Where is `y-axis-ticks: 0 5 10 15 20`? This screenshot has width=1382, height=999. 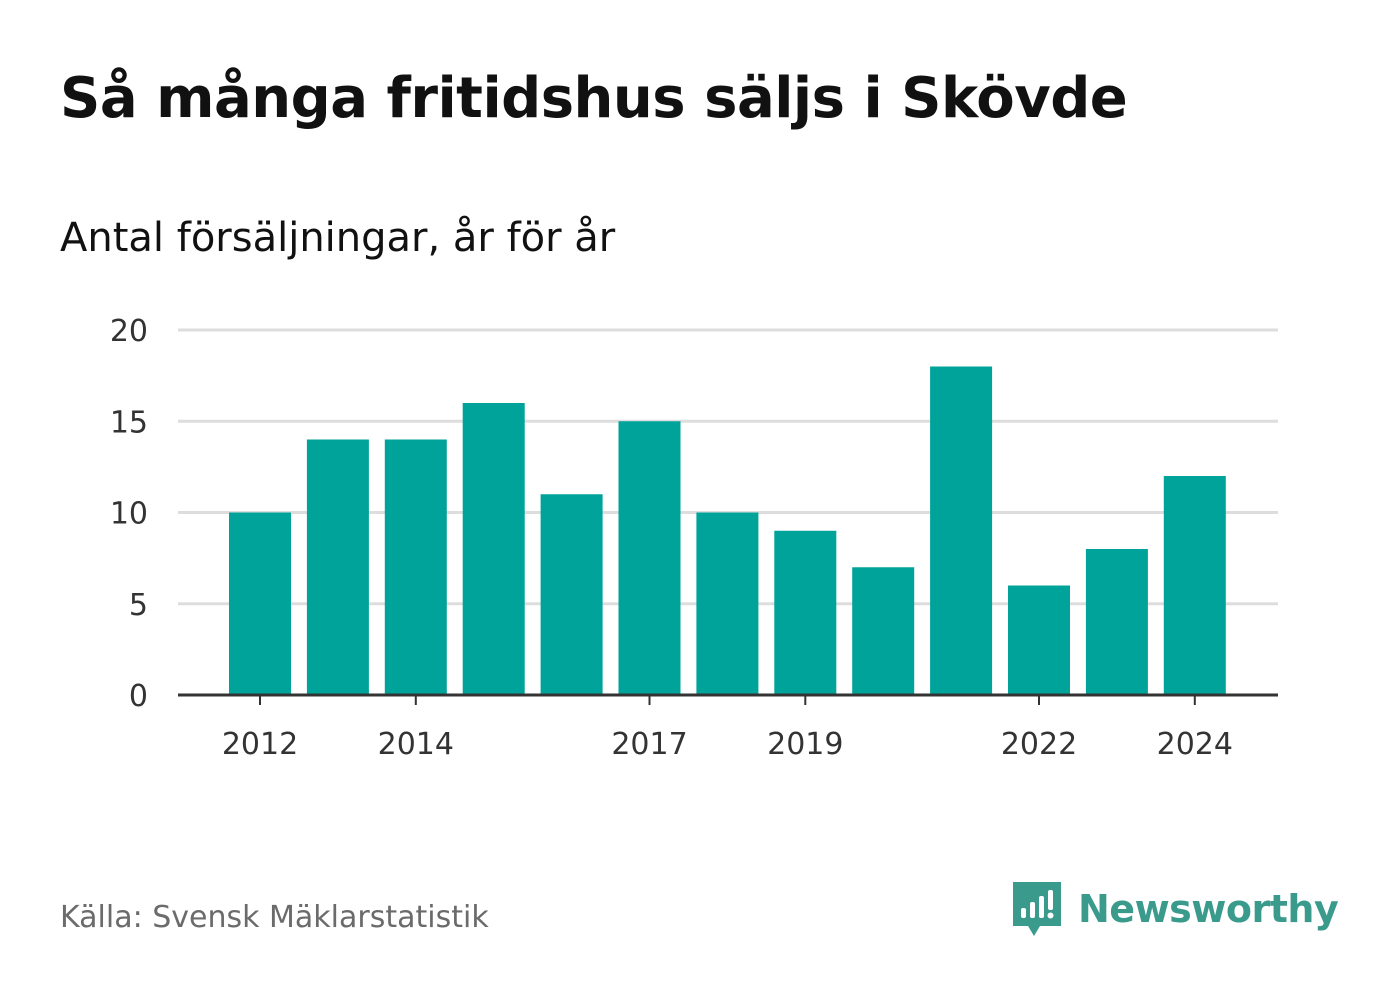
y-axis-ticks: 0 5 10 15 20 is located at coordinates (129, 514).